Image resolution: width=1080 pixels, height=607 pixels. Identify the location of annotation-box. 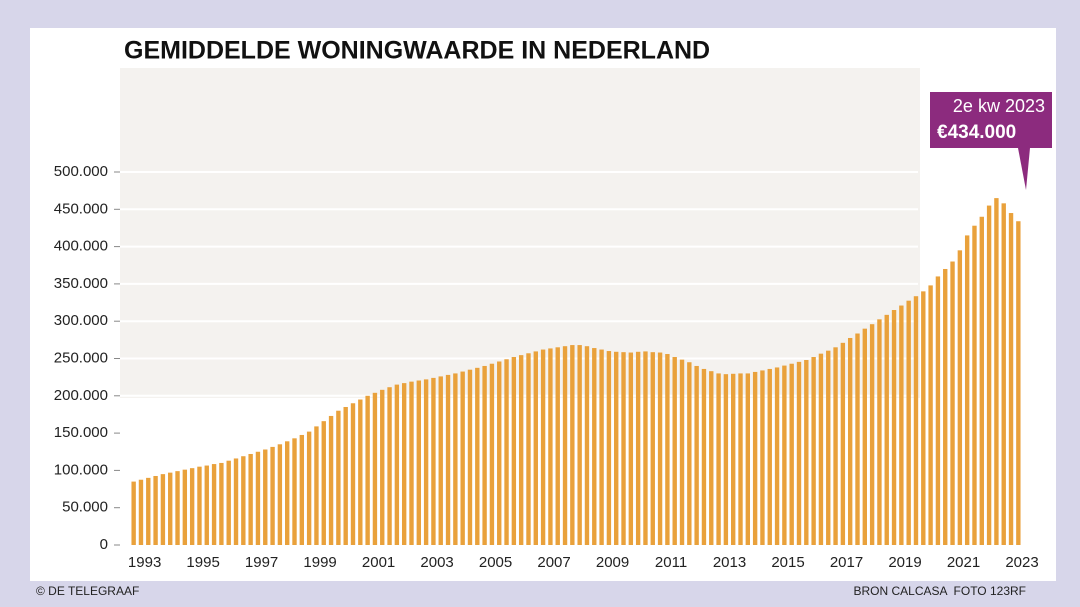
(991, 120).